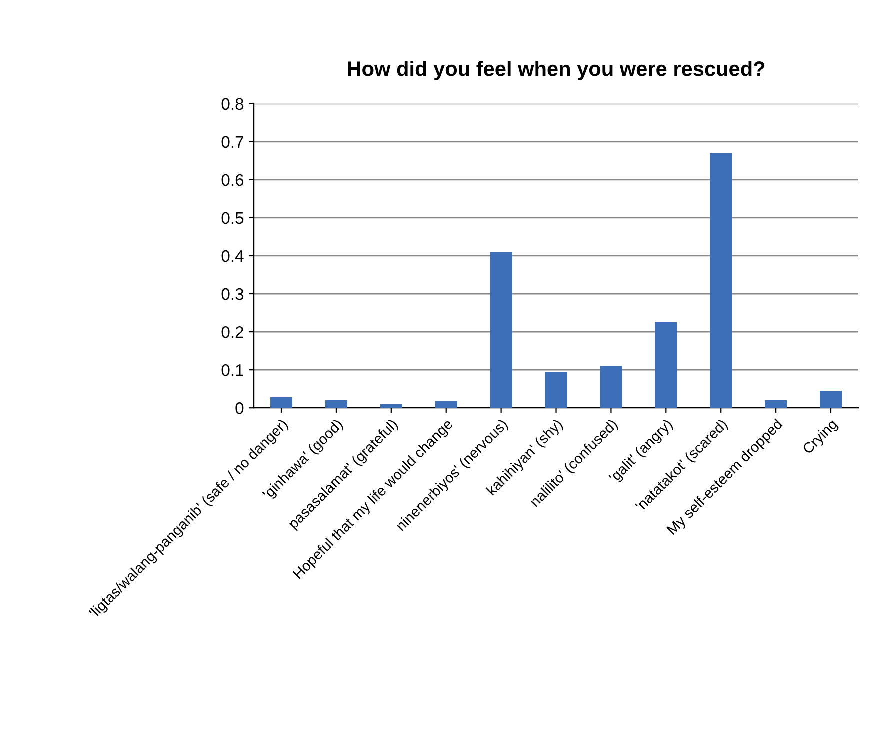 This screenshot has height=742, width=876. What do you see at coordinates (233, 142) in the screenshot?
I see `y-tick-label: 0.7` at bounding box center [233, 142].